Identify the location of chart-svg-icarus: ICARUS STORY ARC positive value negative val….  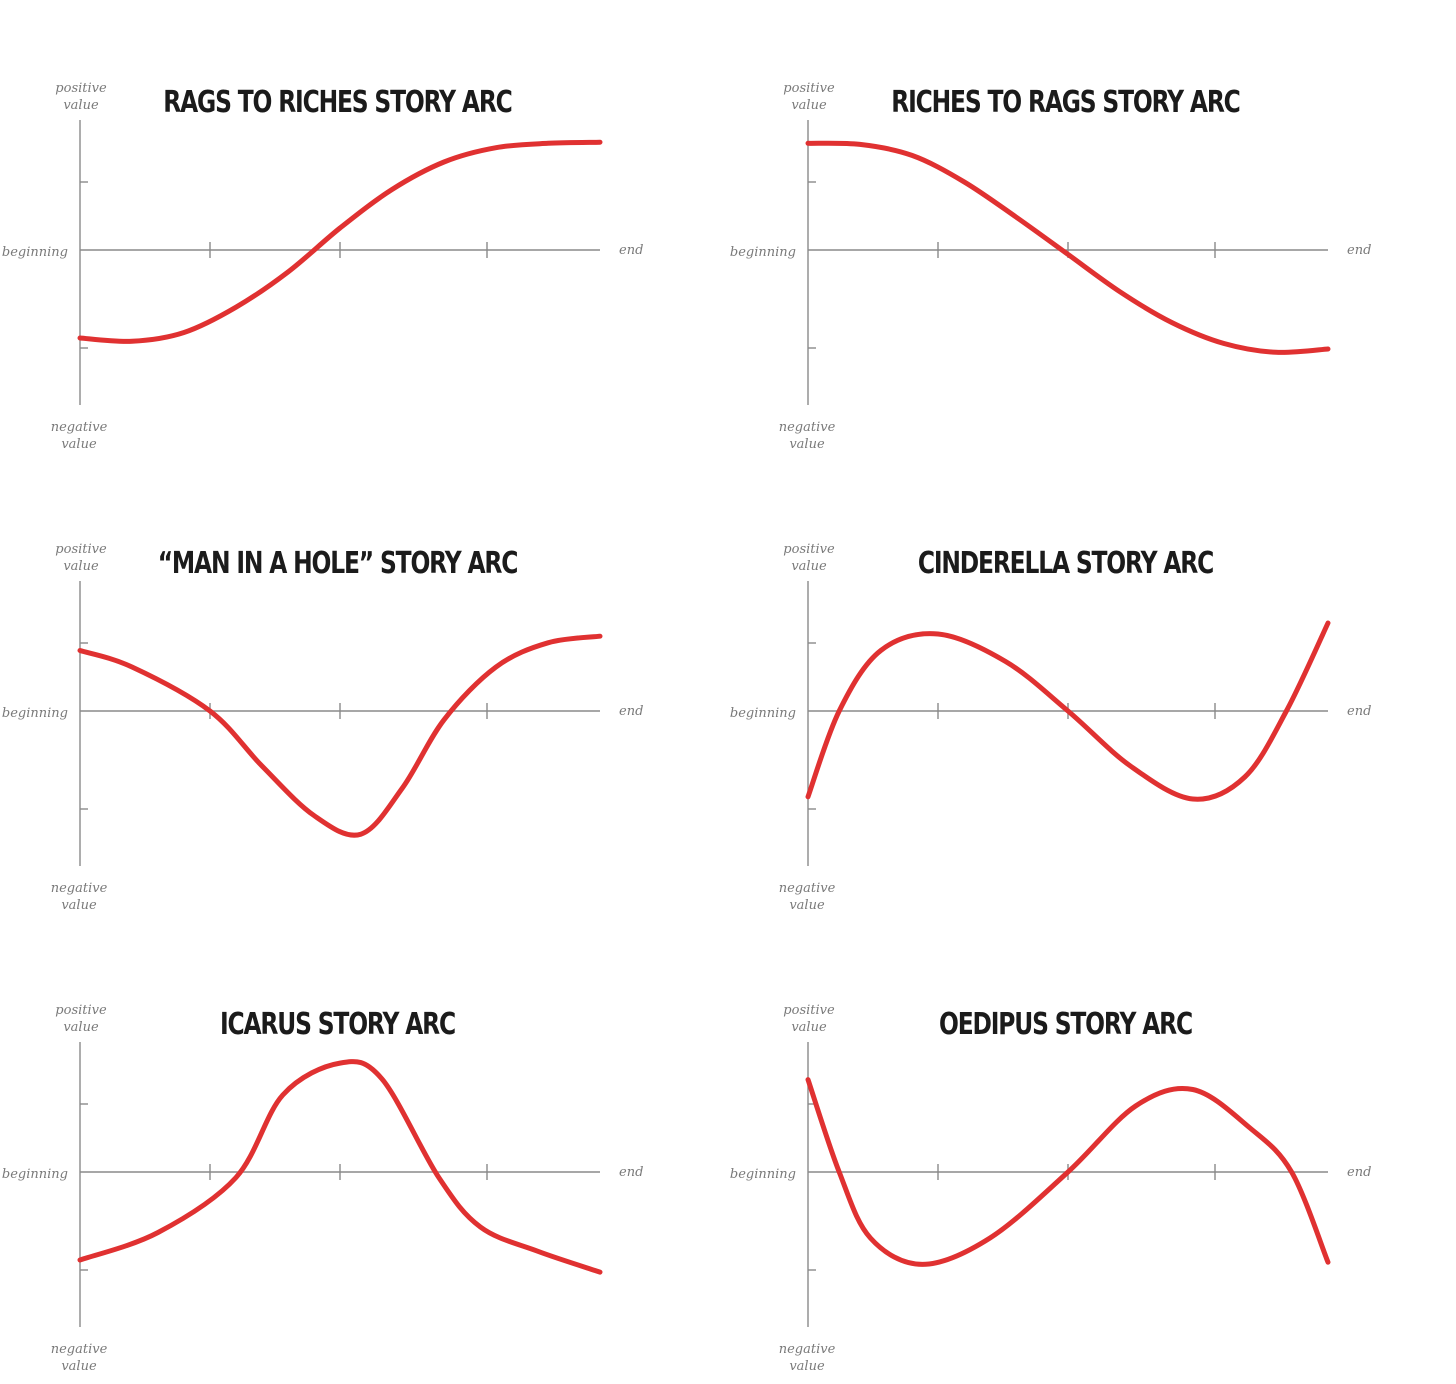
(322, 1188).